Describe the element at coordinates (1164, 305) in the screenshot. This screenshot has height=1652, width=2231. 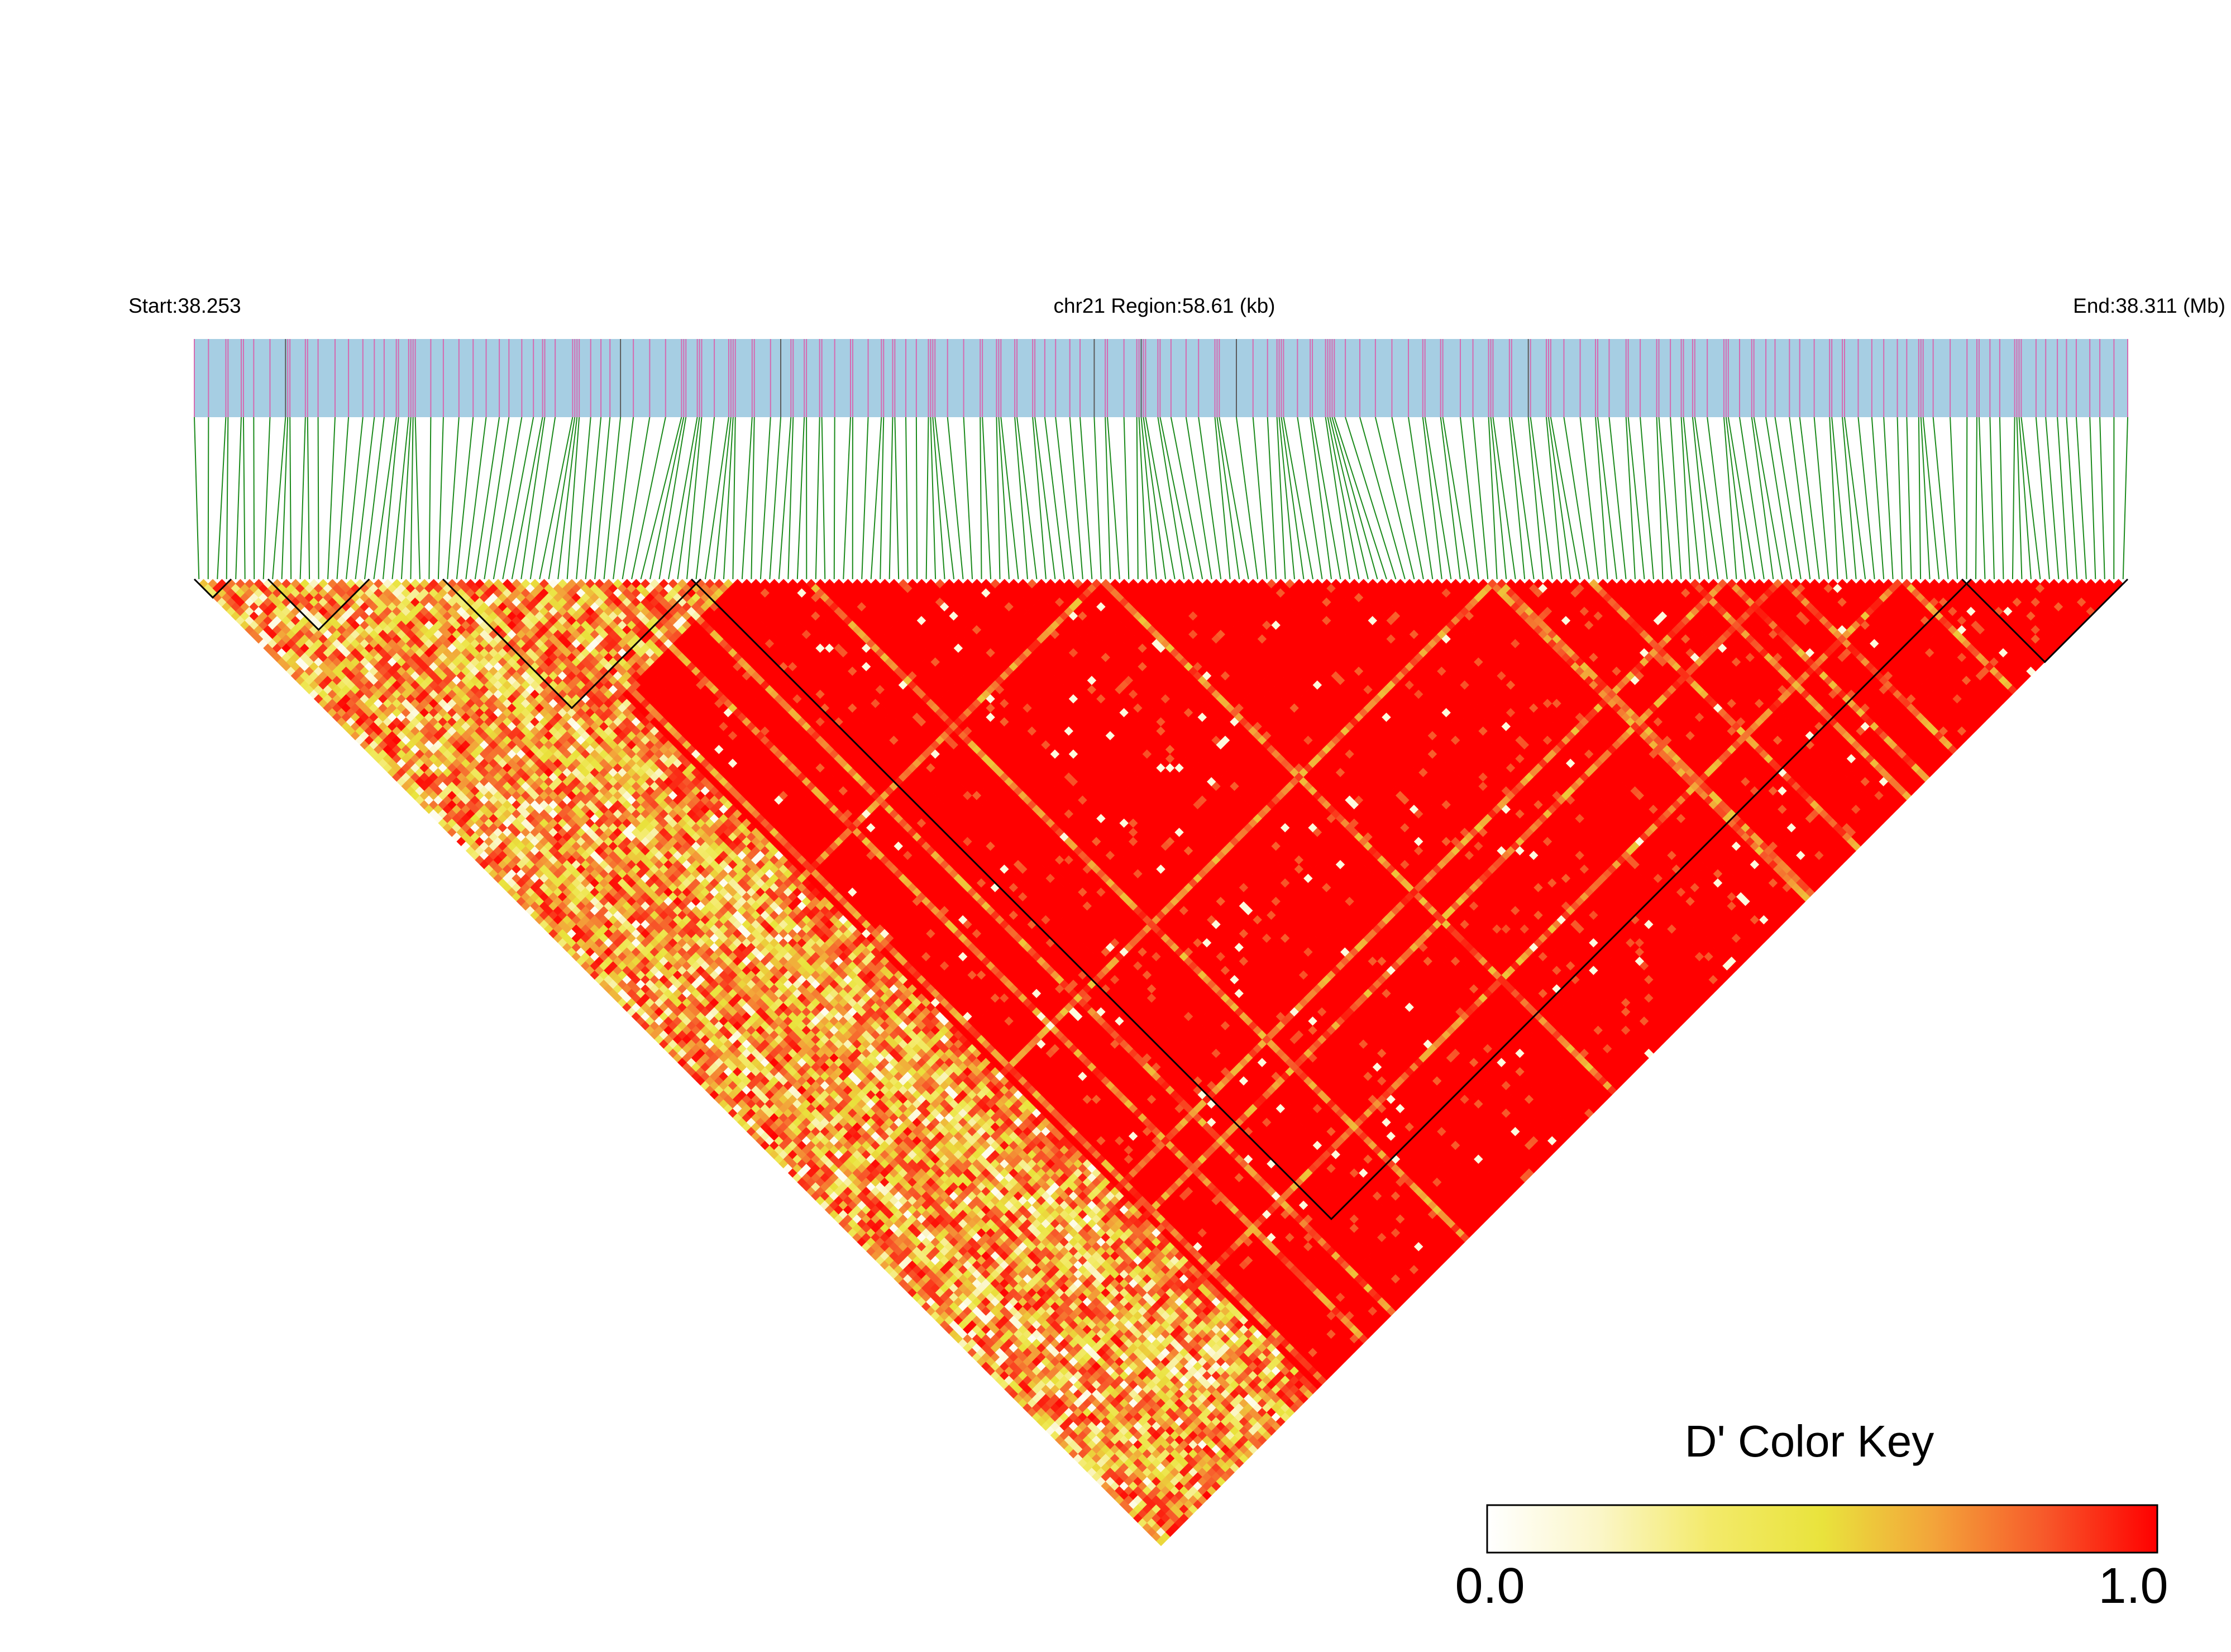
I see `region-title: chr21 Region:58.61 (kb)` at that location.